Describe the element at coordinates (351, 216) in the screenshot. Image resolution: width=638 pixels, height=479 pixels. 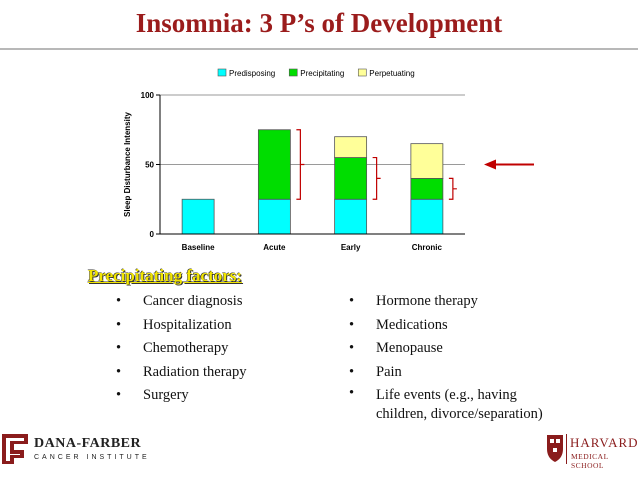
I see `bar-predisposing-early` at that location.